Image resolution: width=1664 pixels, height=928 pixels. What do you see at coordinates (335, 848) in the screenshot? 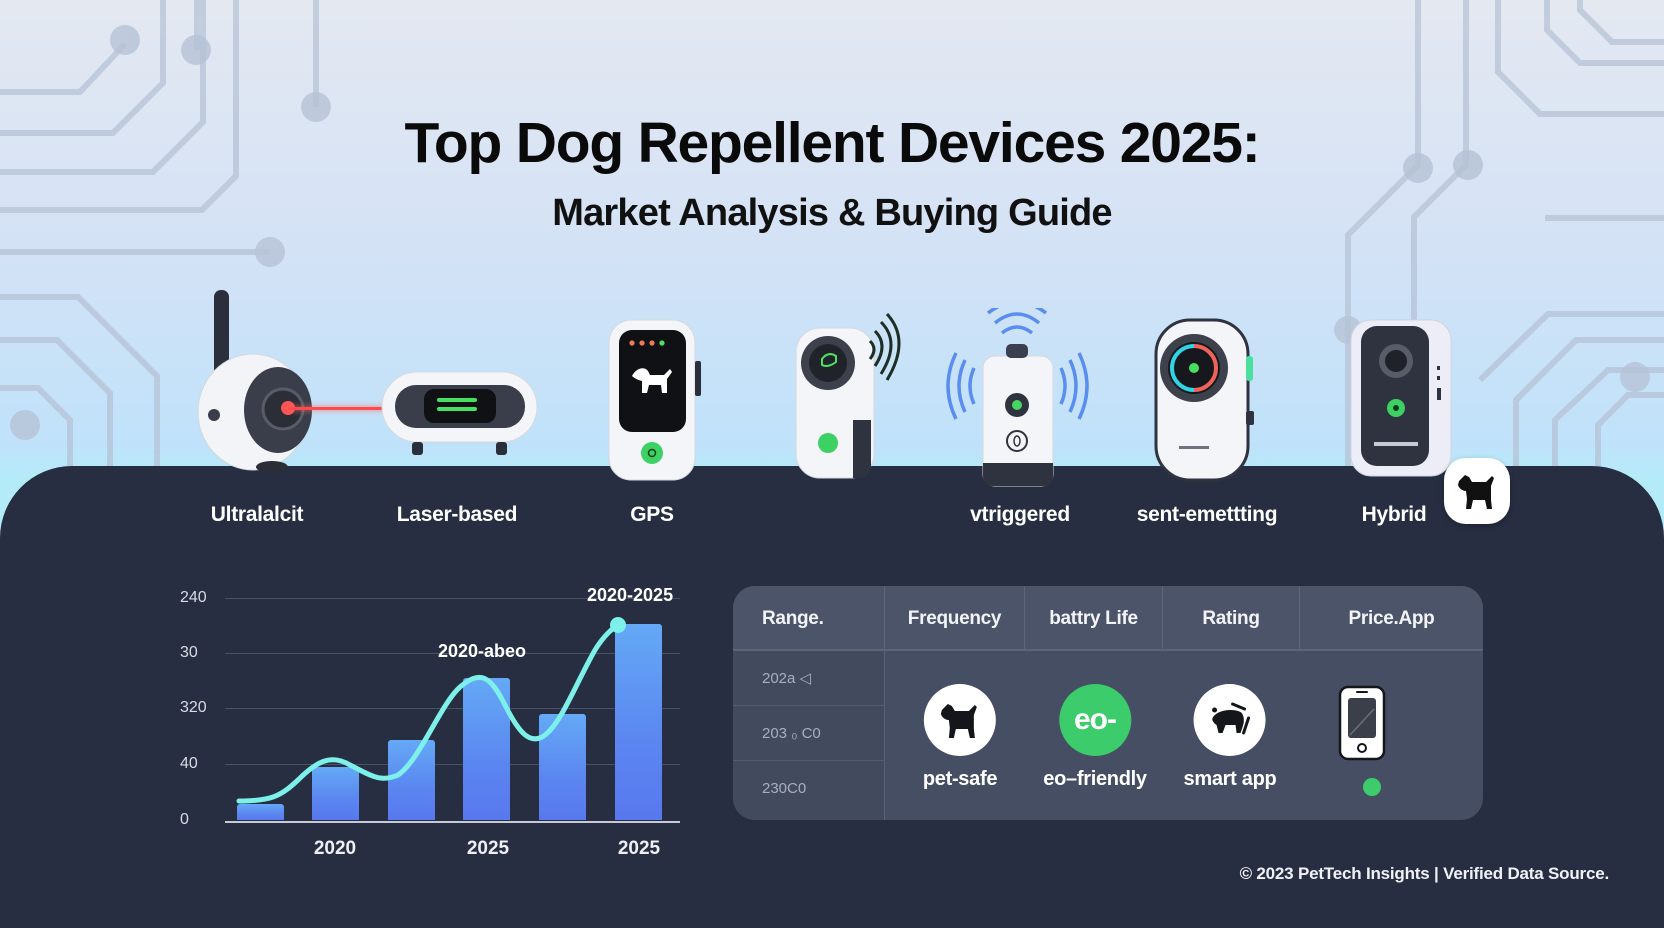
I see `x-tick-label: 2020` at bounding box center [335, 848].